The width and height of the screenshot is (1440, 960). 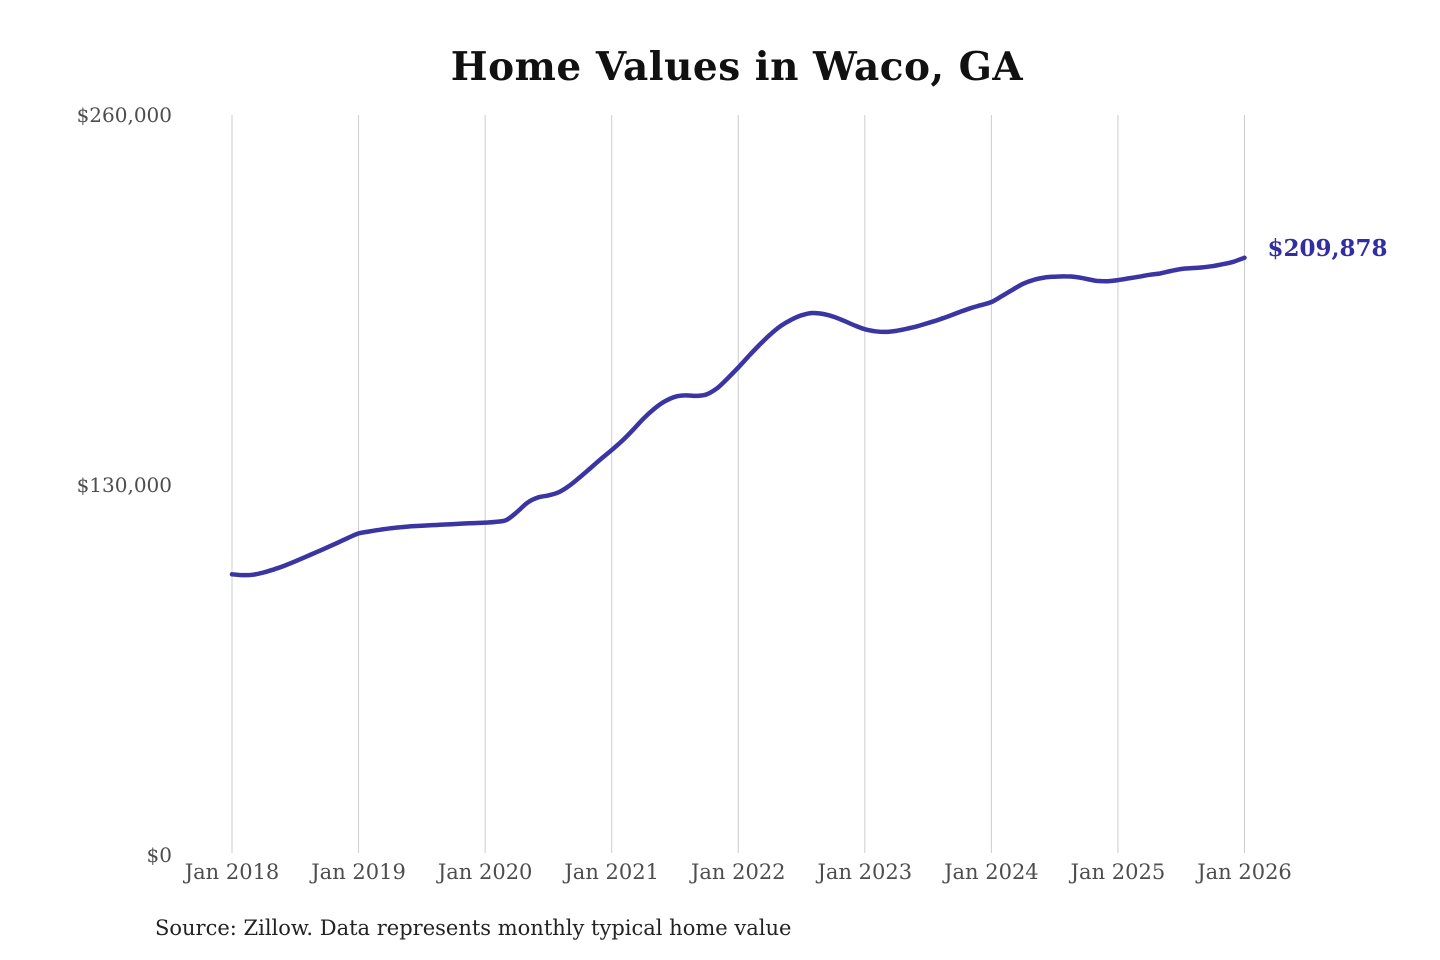 I want to click on x-tick-label: Jan 2018, so click(x=231, y=872).